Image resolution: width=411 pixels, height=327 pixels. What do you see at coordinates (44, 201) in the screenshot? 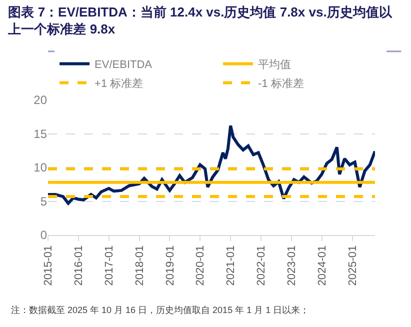
I see `y-tick-label: 5` at bounding box center [44, 201].